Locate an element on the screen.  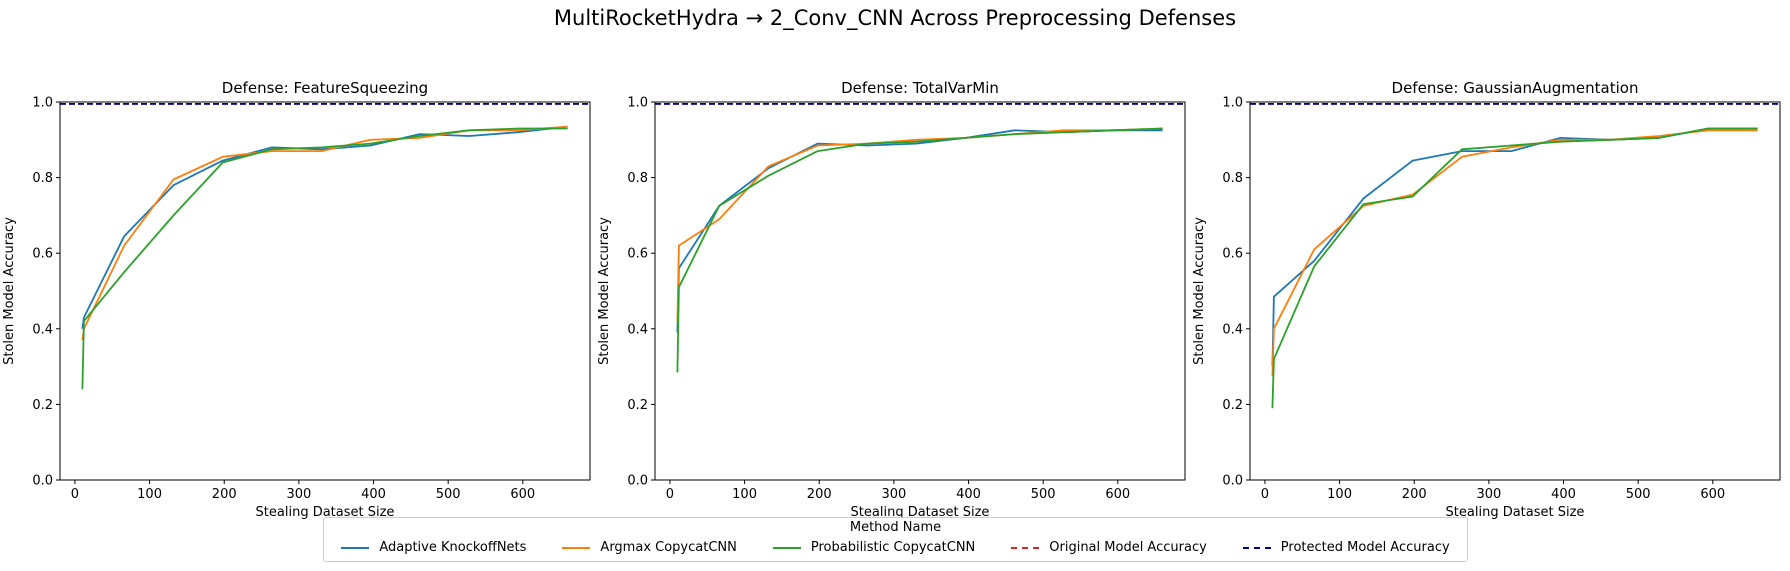
legend-label: Probabilistic CopycatCNN is located at coordinates (893, 547).